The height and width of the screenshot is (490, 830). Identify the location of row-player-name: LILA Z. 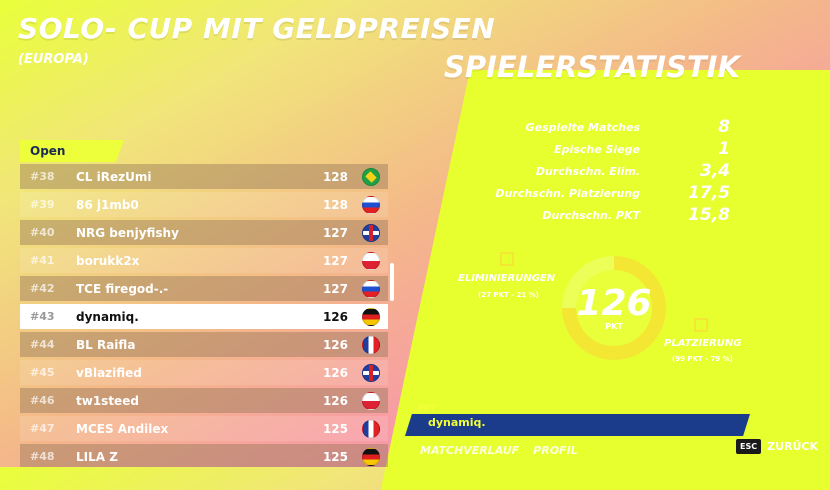
(97, 456).